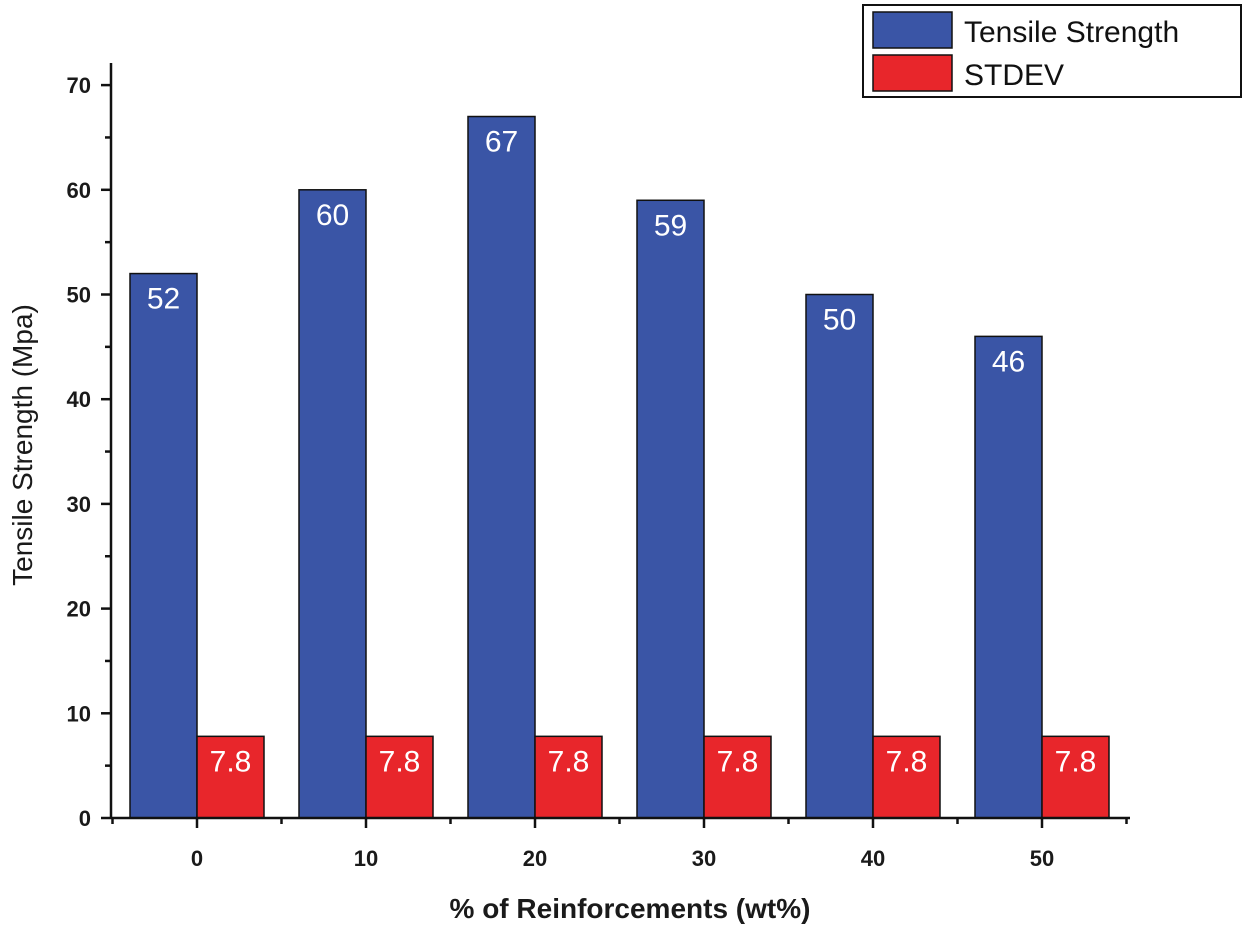  Describe the element at coordinates (1076, 761) in the screenshot. I see `data-label-stdev-50: 7.8` at that location.